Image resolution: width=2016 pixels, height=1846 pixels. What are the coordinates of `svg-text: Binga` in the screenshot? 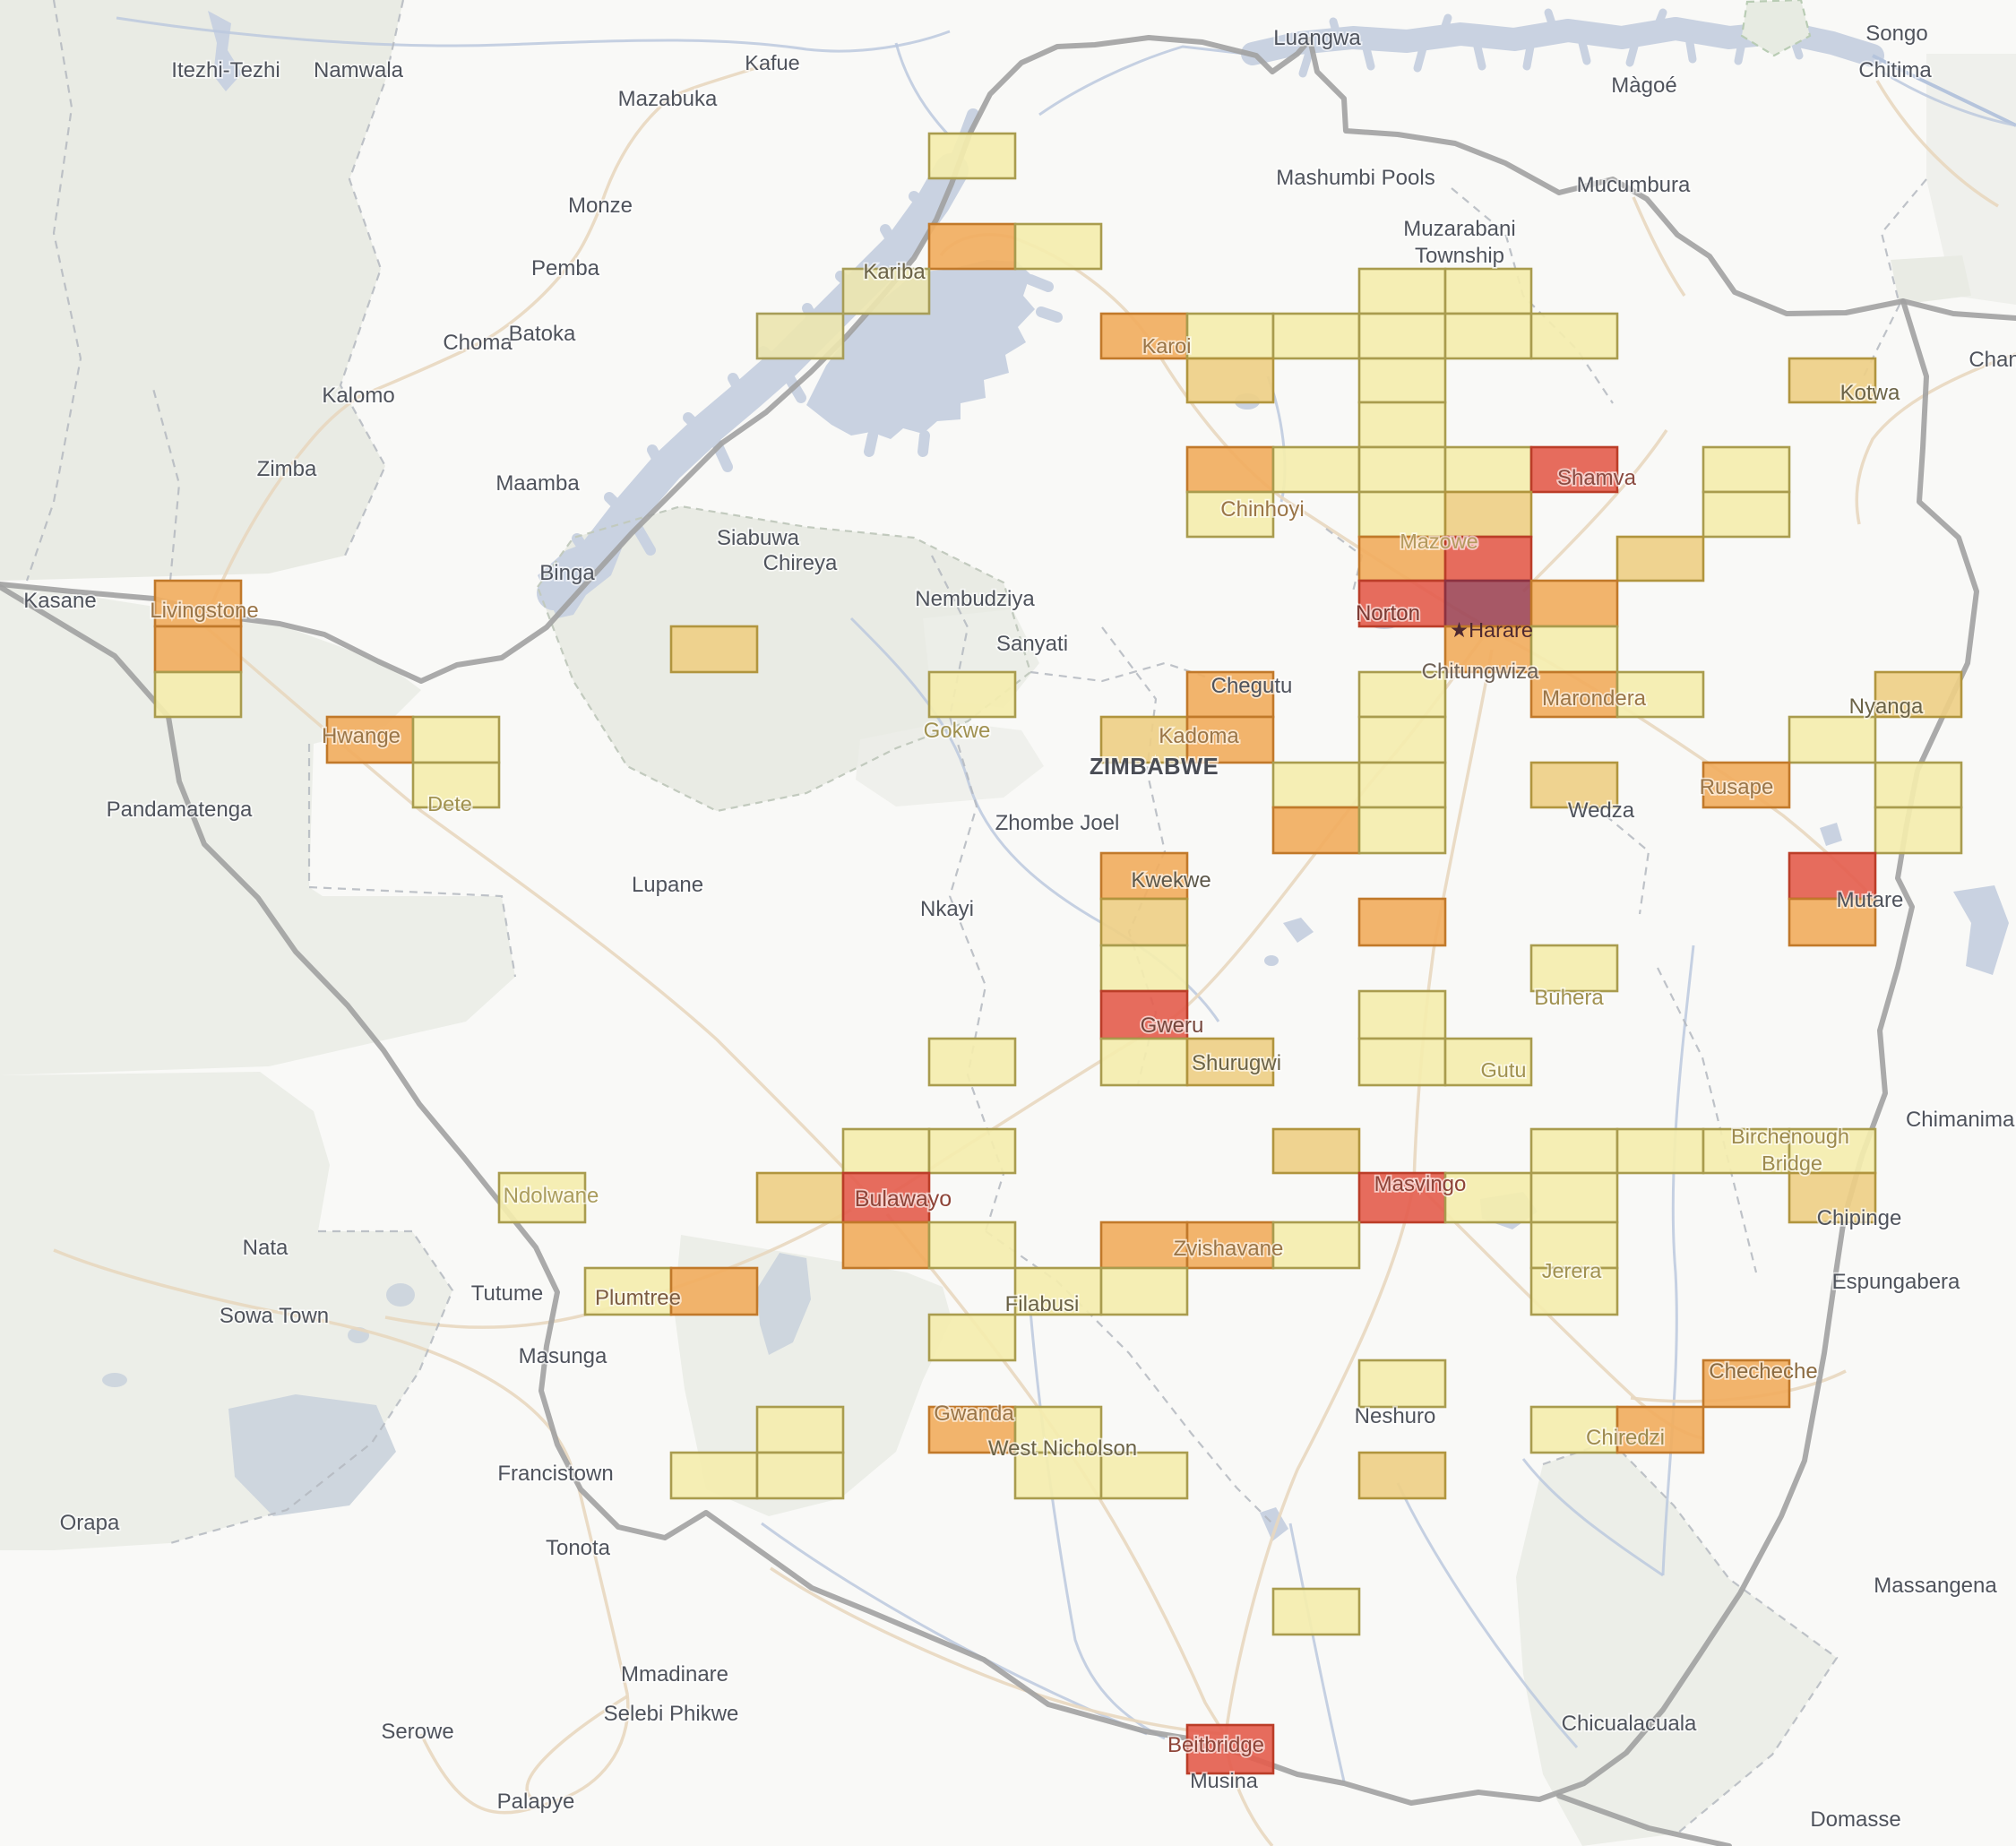 It's located at (567, 573).